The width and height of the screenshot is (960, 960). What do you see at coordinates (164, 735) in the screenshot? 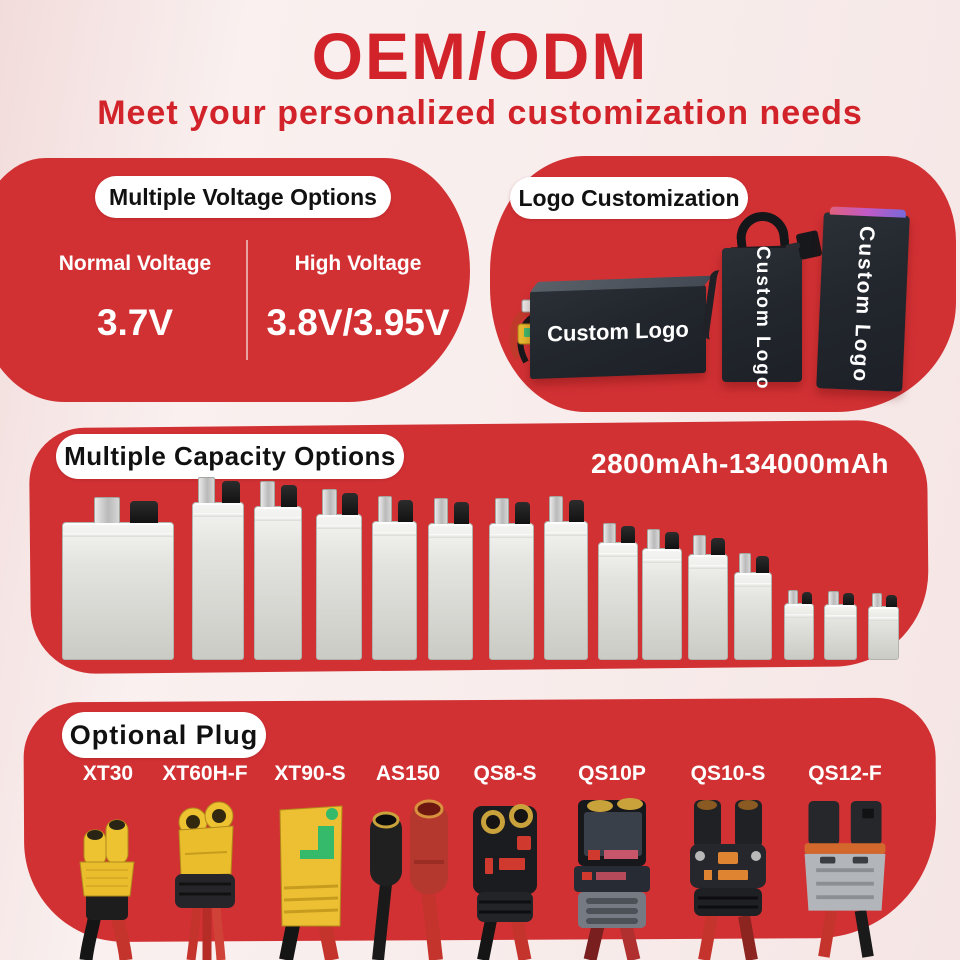
I see `plug-badge: Optional Plug` at bounding box center [164, 735].